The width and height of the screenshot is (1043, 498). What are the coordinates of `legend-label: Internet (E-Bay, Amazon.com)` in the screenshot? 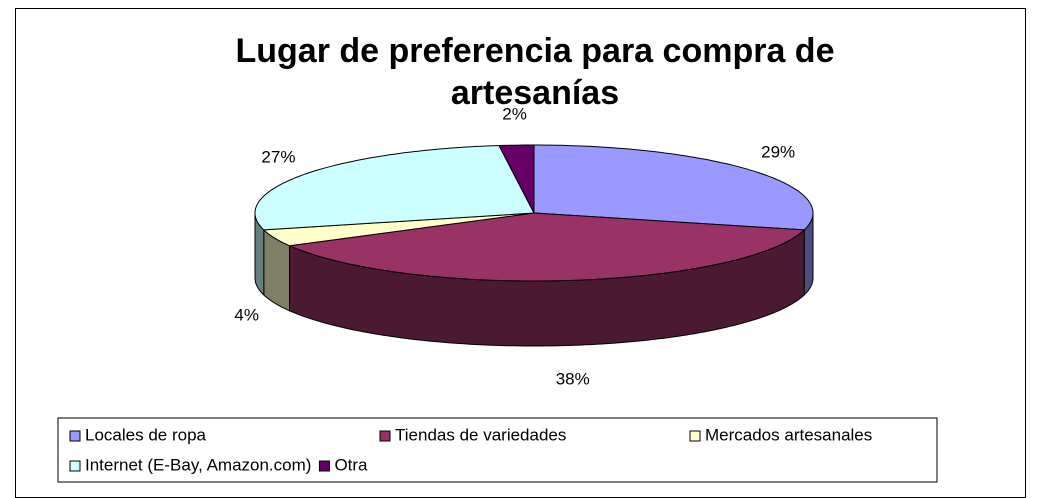 It's located at (198, 464).